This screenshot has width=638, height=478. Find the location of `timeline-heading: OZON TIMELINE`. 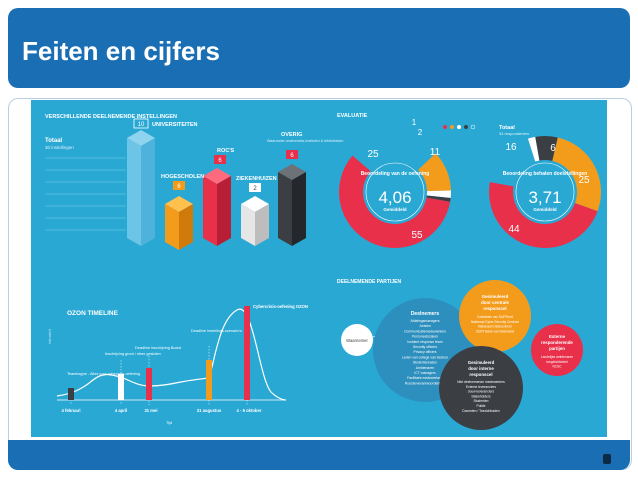

timeline-heading: OZON TIMELINE is located at coordinates (93, 313).